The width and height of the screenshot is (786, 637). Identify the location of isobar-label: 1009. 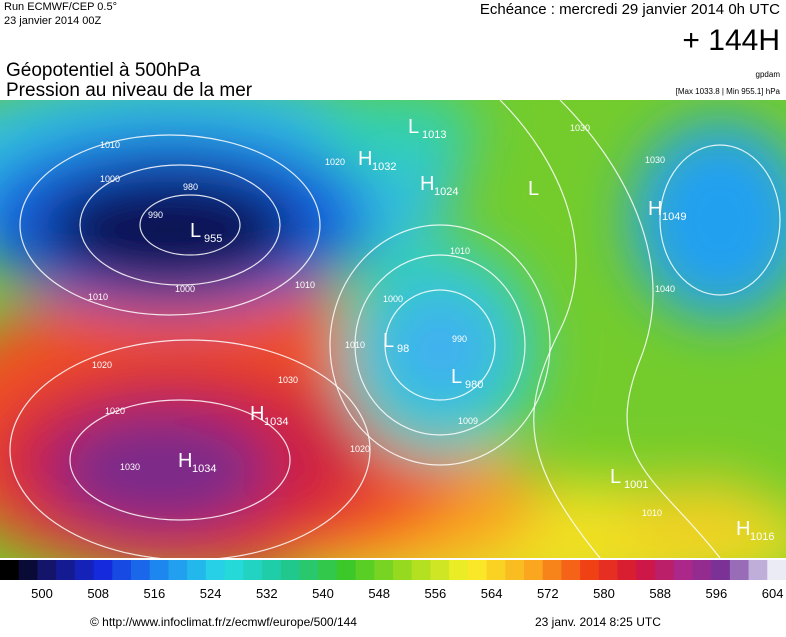
(468, 421).